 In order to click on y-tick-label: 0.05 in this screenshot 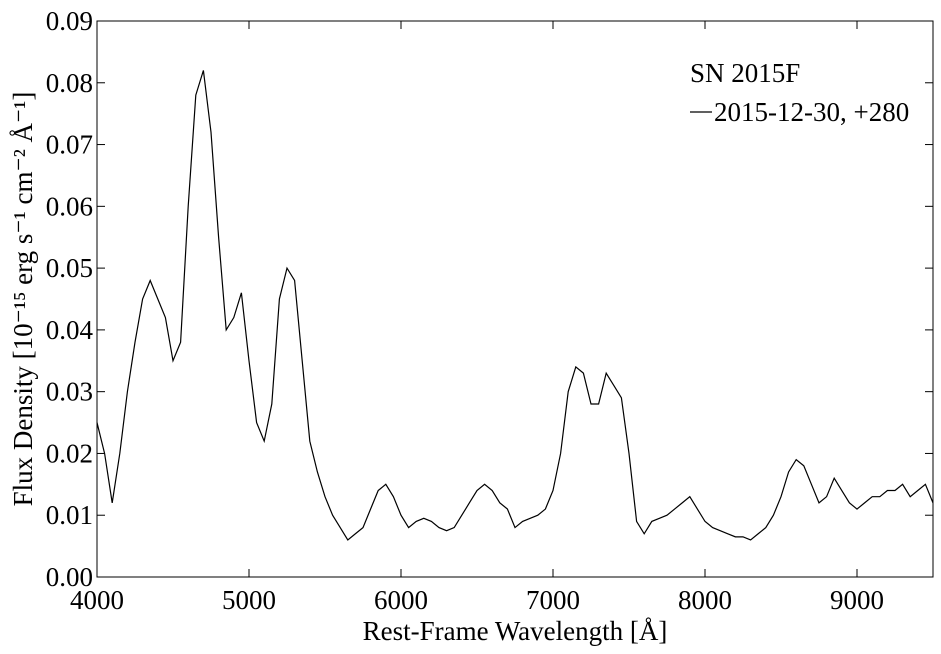, I will do `click(69, 268)`.